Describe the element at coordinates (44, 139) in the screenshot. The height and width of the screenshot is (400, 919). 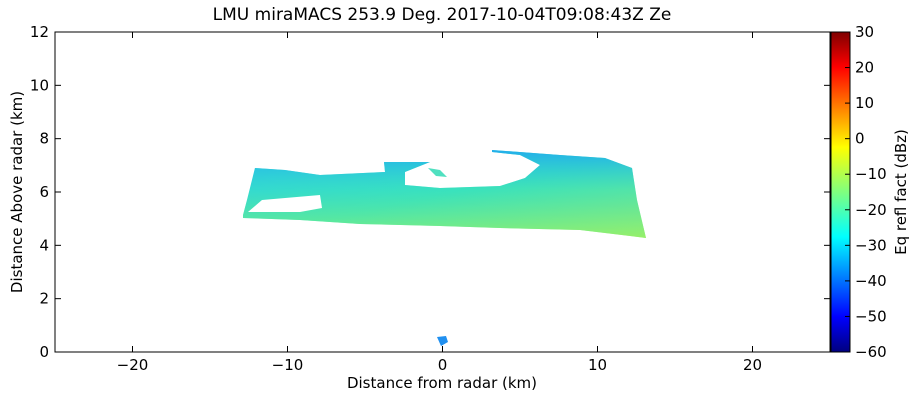
I see `y-tick-label: 8` at that location.